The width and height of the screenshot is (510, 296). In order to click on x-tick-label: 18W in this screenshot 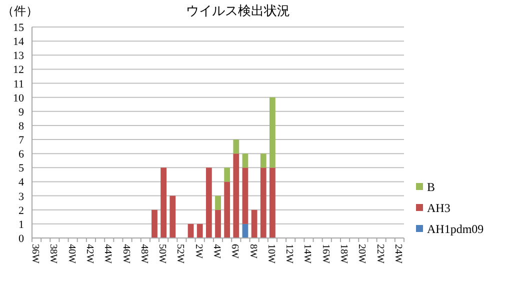, I will do `click(344, 254)`.